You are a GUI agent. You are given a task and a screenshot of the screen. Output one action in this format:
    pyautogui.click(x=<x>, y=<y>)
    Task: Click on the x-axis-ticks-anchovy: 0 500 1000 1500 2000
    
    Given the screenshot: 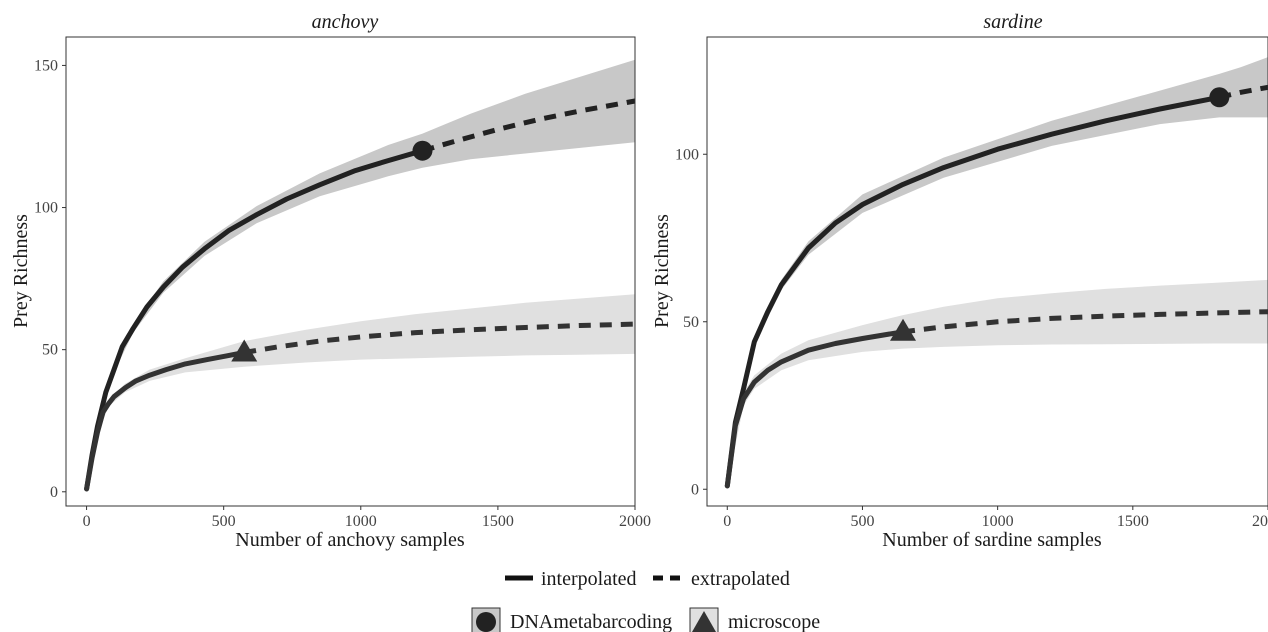 What is the action you would take?
    pyautogui.click(x=367, y=518)
    